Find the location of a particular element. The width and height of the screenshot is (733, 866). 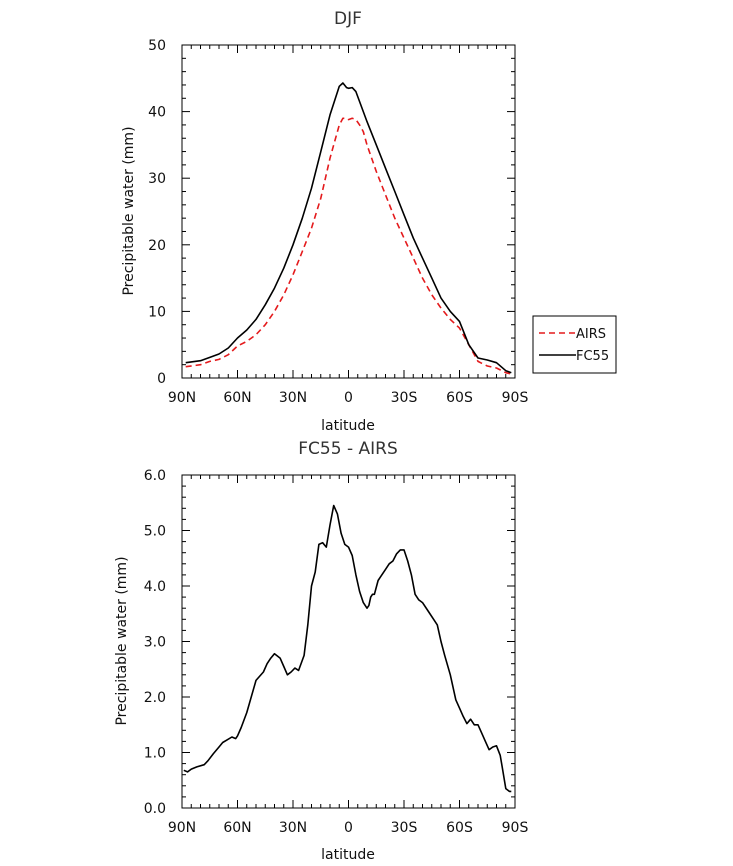

bottom-series is located at coordinates (347, 648).